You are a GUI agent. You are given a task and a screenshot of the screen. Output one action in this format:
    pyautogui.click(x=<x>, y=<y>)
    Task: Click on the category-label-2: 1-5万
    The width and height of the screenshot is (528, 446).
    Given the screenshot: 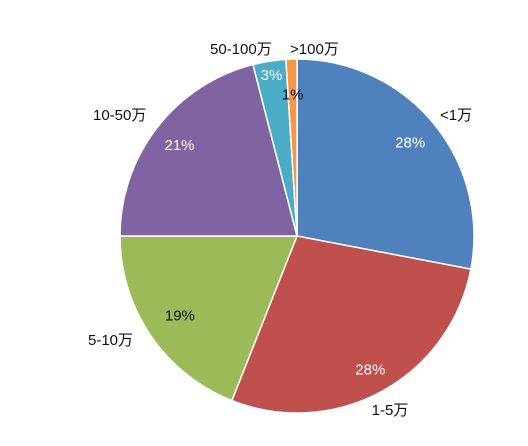 What is the action you would take?
    pyautogui.click(x=390, y=410)
    